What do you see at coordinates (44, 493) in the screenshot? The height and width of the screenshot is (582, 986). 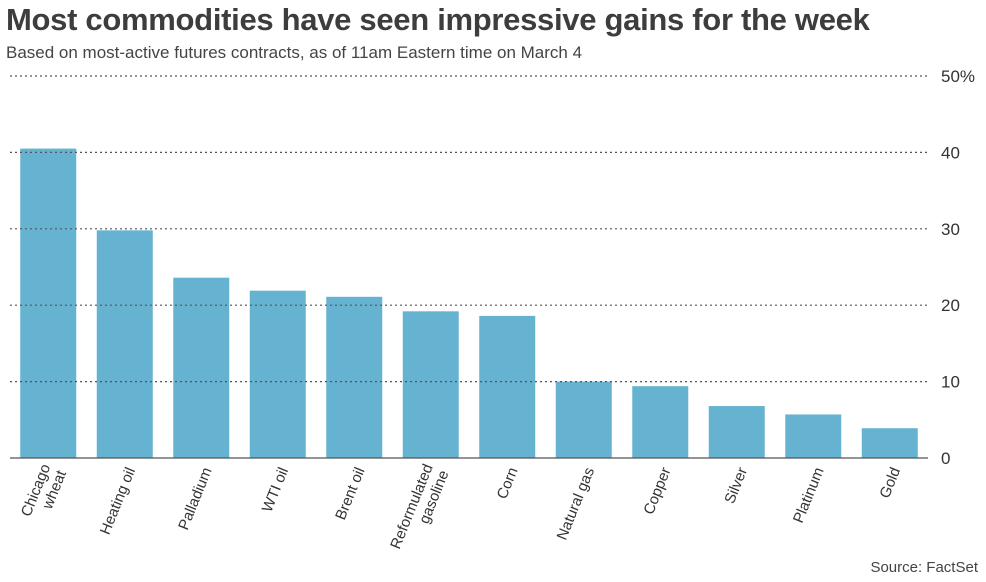 I see `x-tick-label: Chicagowheat` at bounding box center [44, 493].